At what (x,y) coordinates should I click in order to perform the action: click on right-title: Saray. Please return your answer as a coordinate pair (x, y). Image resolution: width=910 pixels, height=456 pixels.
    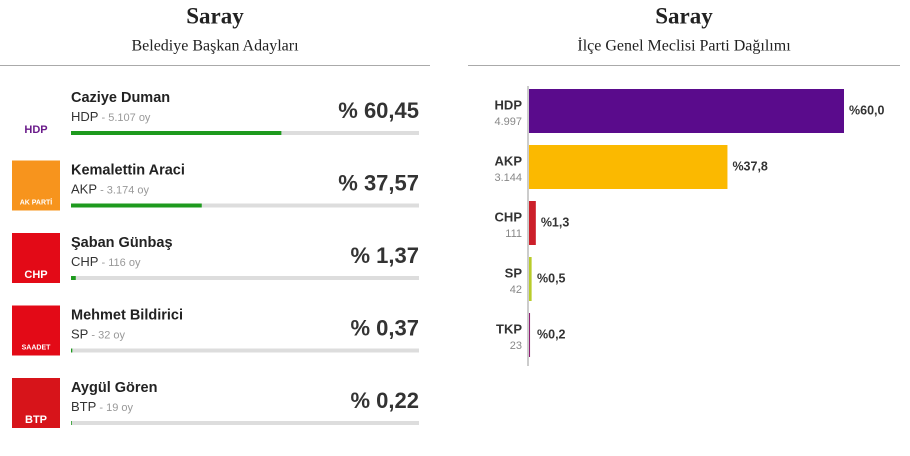
    Looking at the image, I should click on (684, 15).